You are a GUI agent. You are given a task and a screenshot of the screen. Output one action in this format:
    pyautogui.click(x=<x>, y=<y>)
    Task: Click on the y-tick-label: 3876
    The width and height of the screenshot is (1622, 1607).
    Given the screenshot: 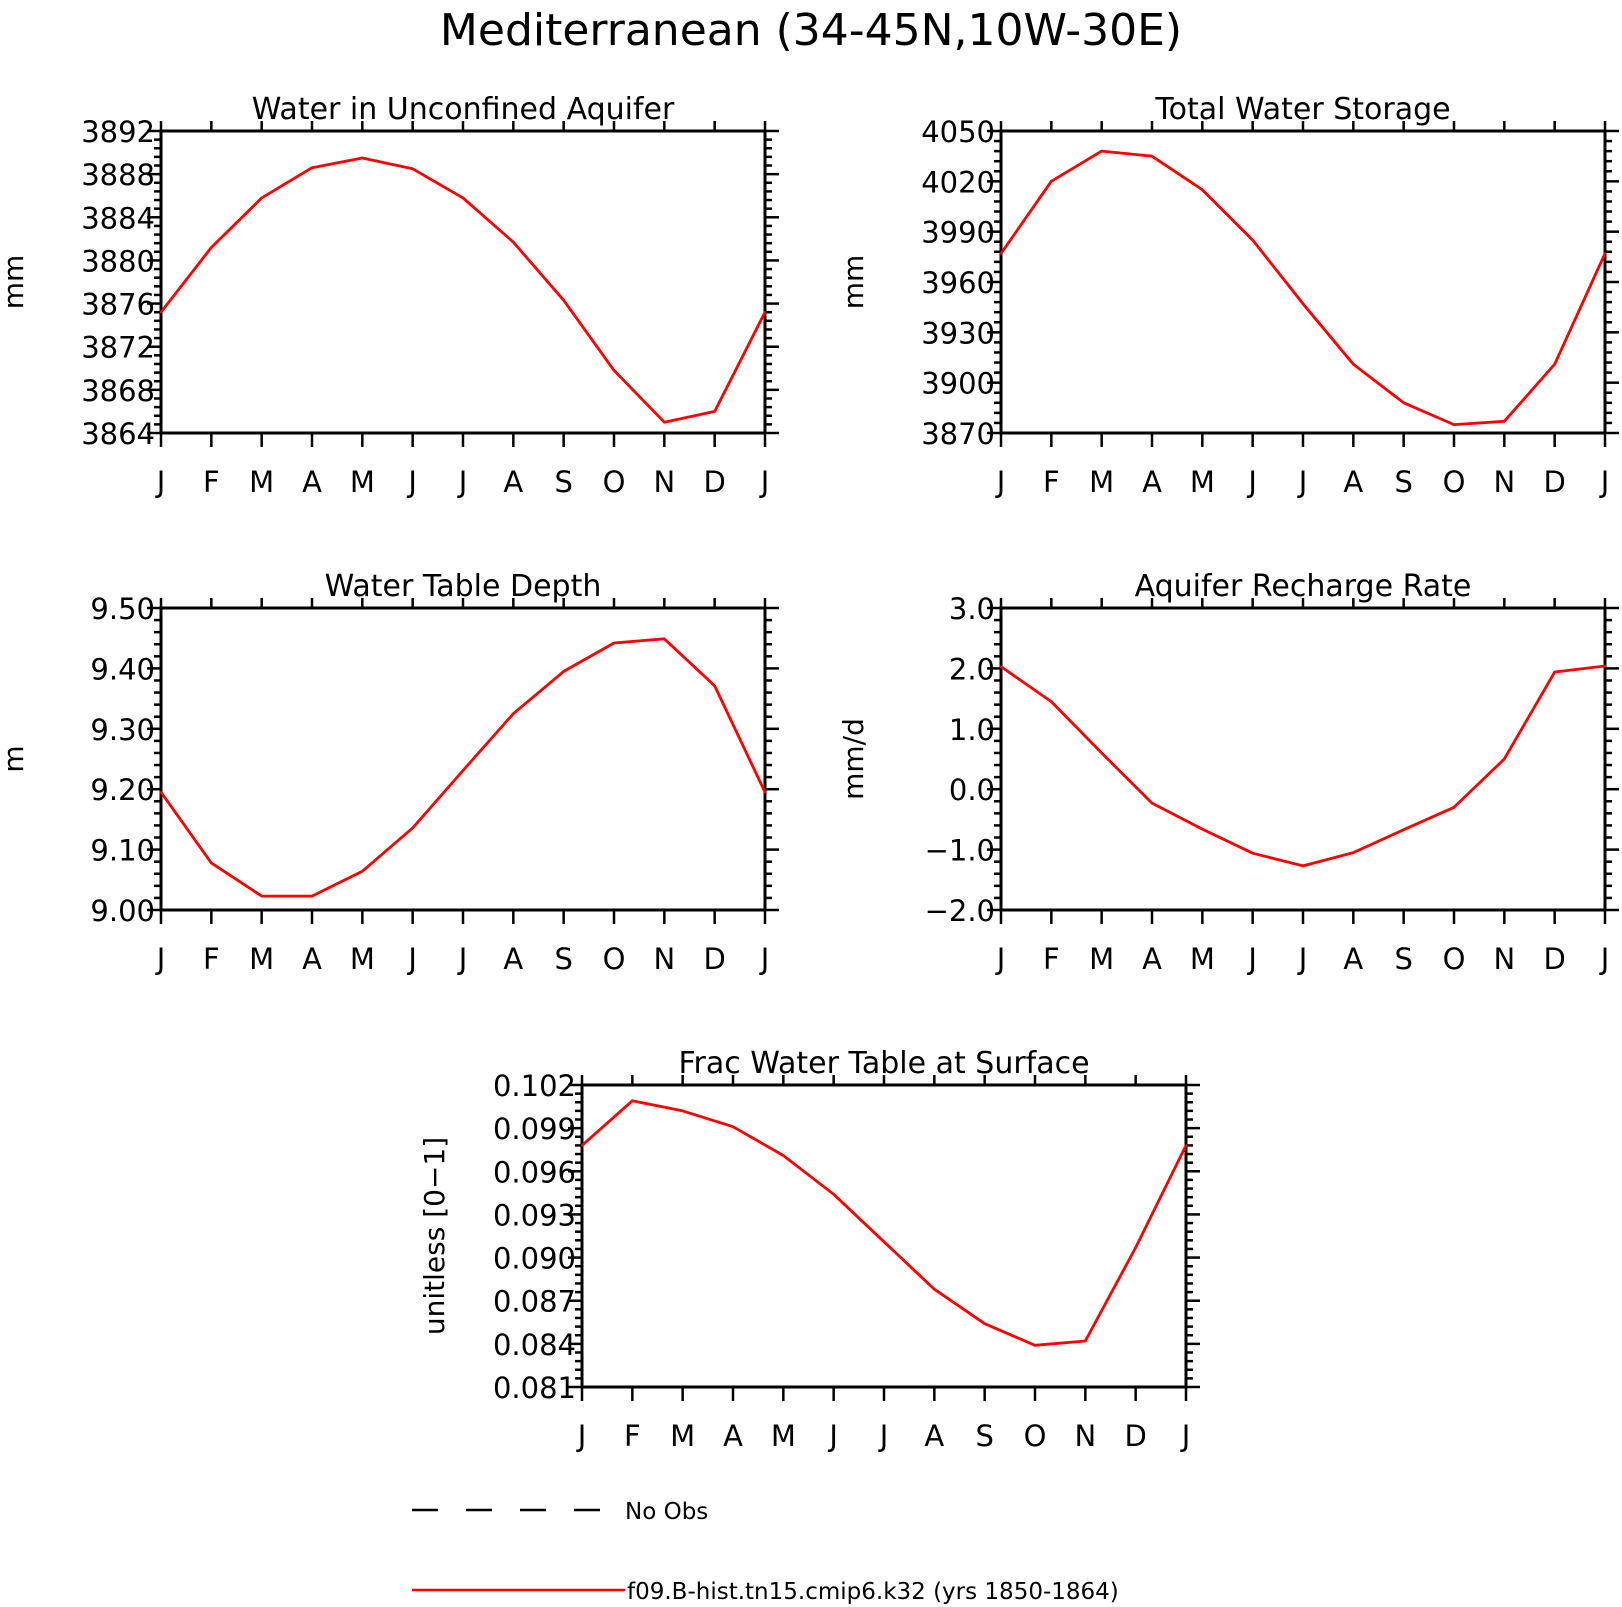 What is the action you would take?
    pyautogui.click(x=118, y=305)
    